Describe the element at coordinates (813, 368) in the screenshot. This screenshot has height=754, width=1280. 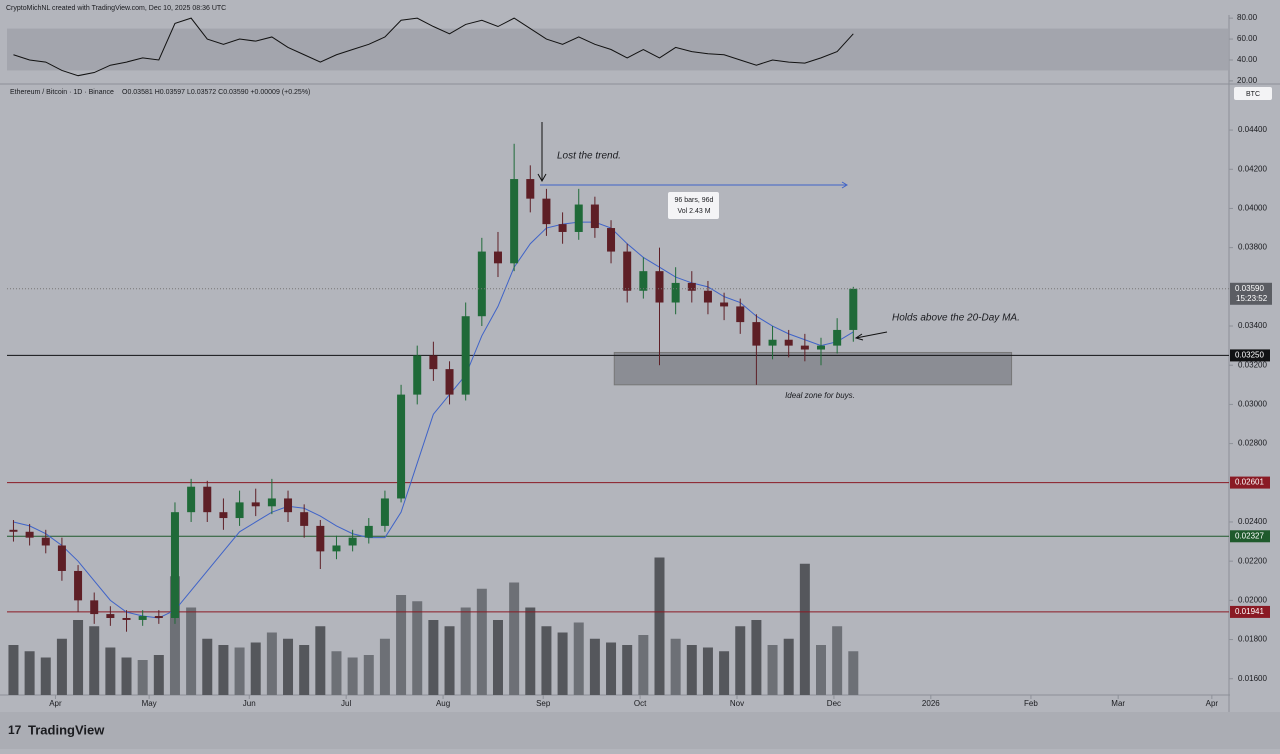
I see `buy-zone` at that location.